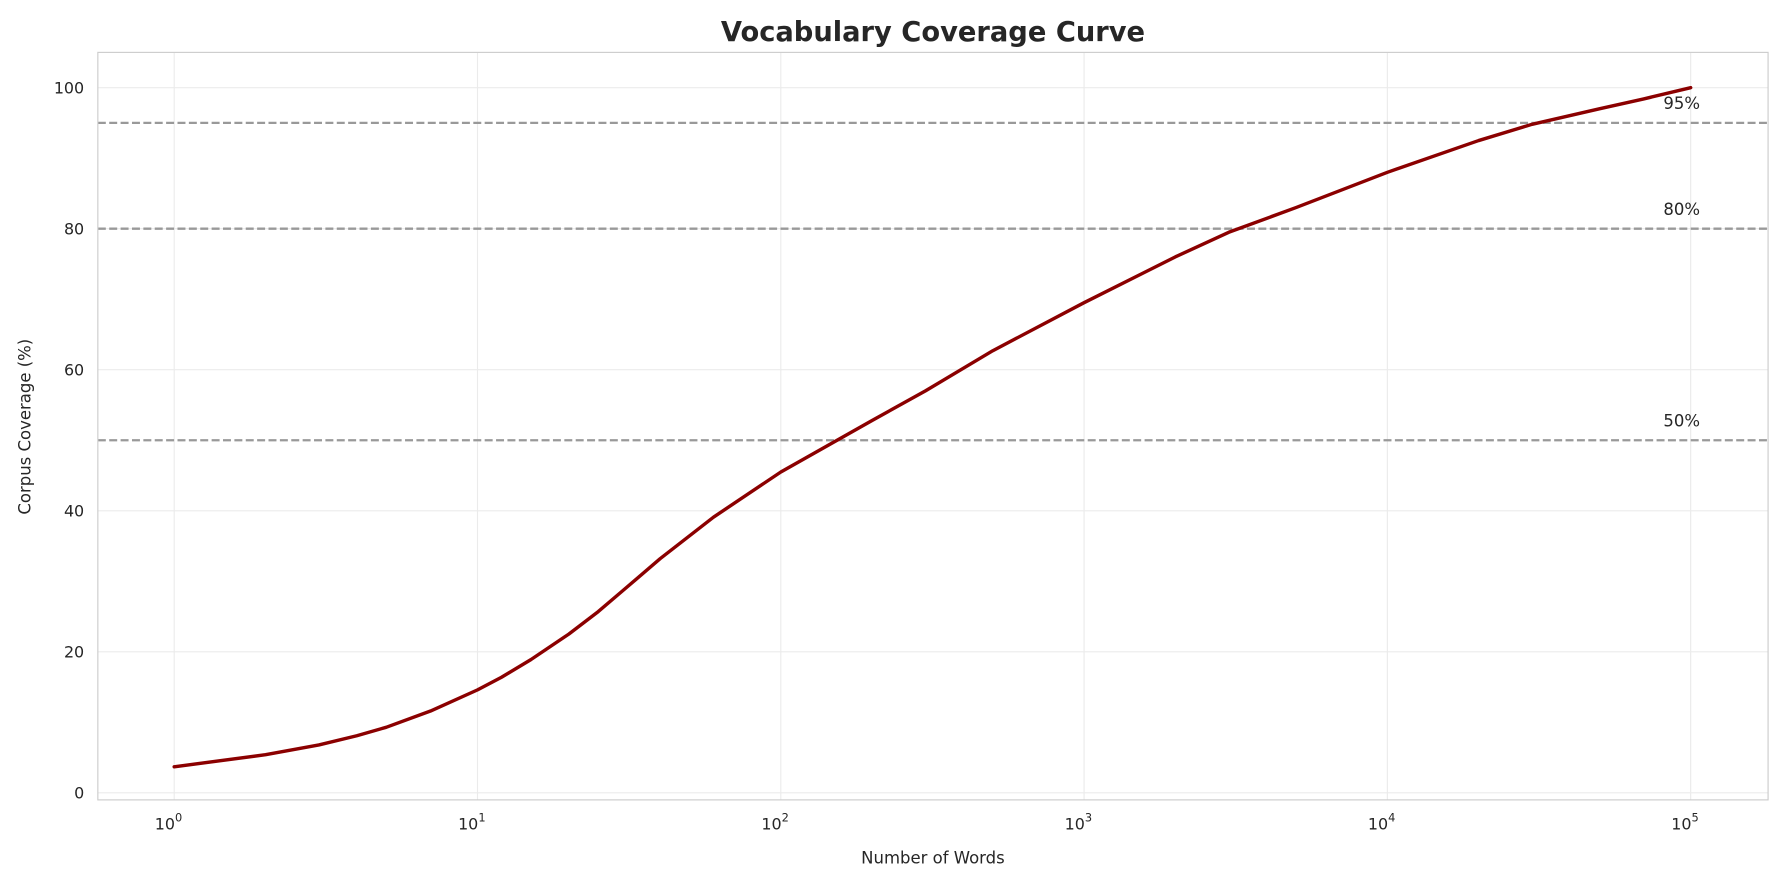 The image size is (1784, 883). Describe the element at coordinates (69, 87) in the screenshot. I see `y-tick-label: 100` at that location.